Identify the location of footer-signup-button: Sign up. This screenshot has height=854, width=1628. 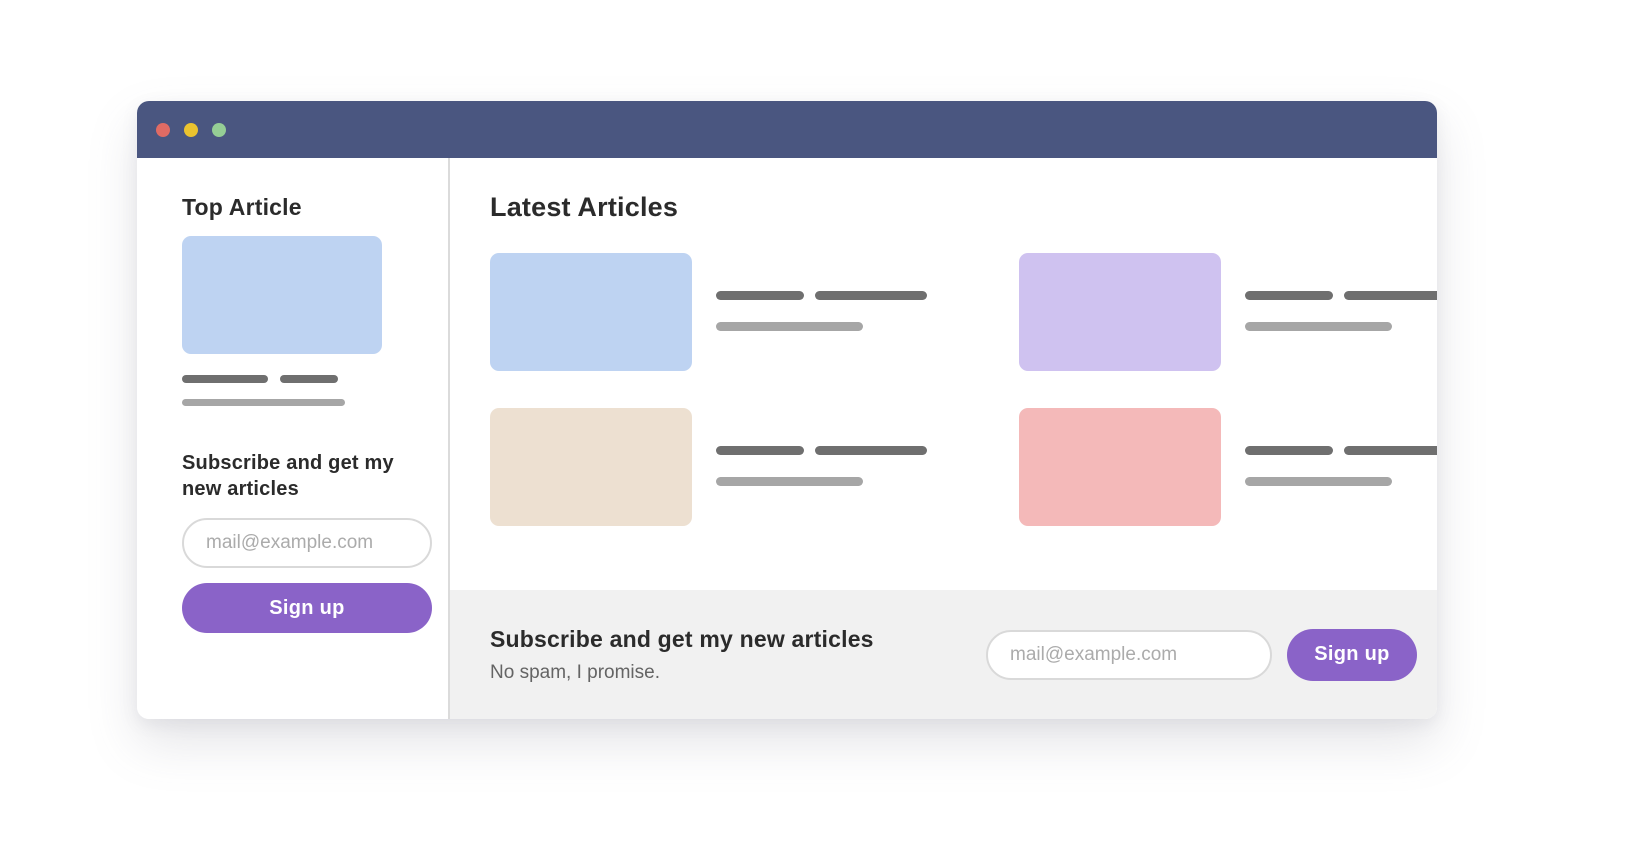
(1352, 654).